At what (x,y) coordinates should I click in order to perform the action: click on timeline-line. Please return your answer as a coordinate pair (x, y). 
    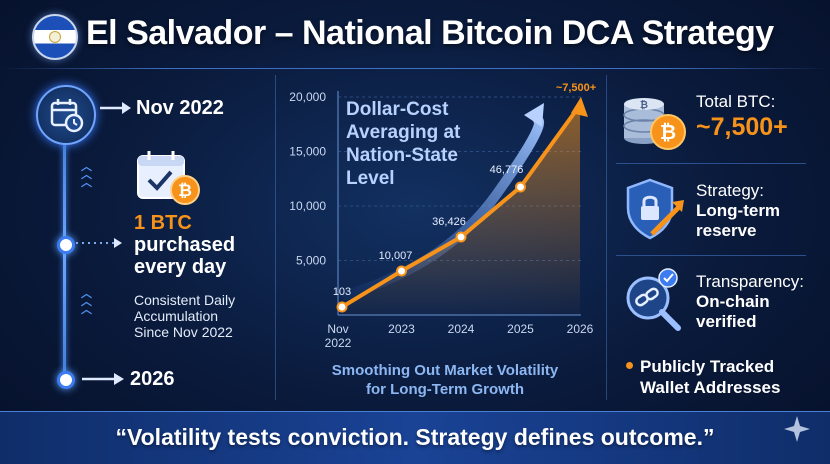
    Looking at the image, I should click on (64, 254).